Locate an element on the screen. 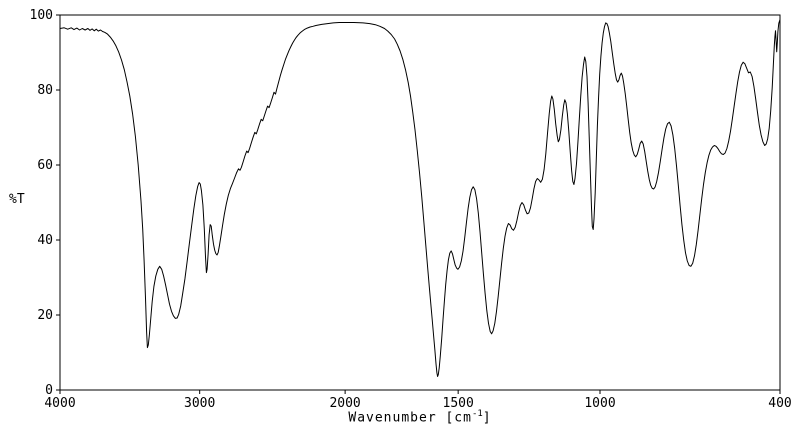 This screenshot has width=800, height=441. y-tick-label: 0 is located at coordinates (49, 390).